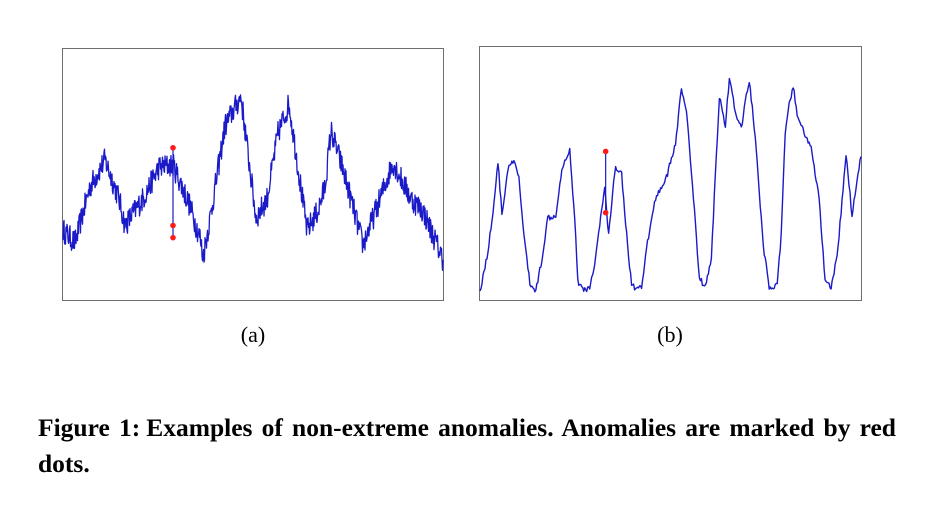  Describe the element at coordinates (253, 334) in the screenshot. I see `panel-label-a: (a)` at that location.